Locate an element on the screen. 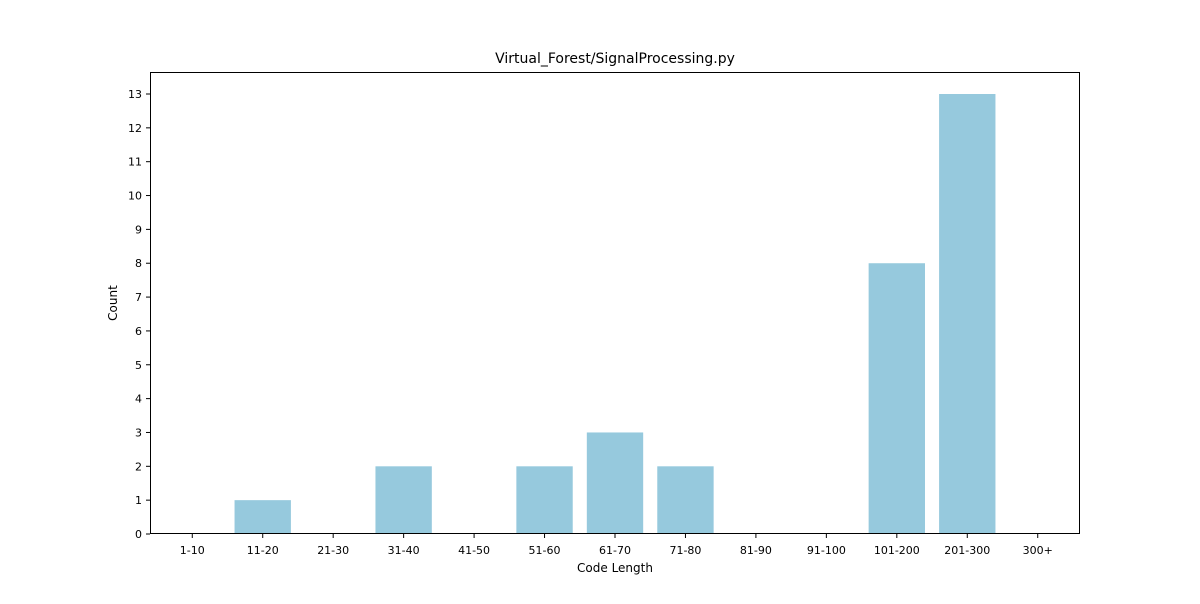 Image resolution: width=1200 pixels, height=604 pixels. y-tick-label: 2 is located at coordinates (138, 466).